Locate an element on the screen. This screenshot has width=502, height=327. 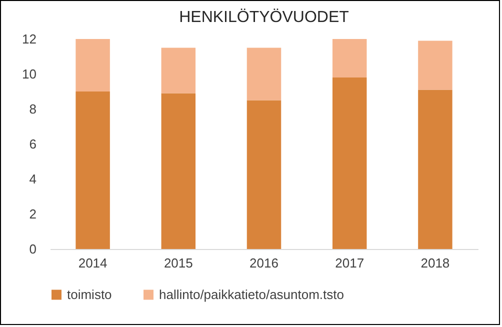
y-tick-label: 12 is located at coordinates (29, 39).